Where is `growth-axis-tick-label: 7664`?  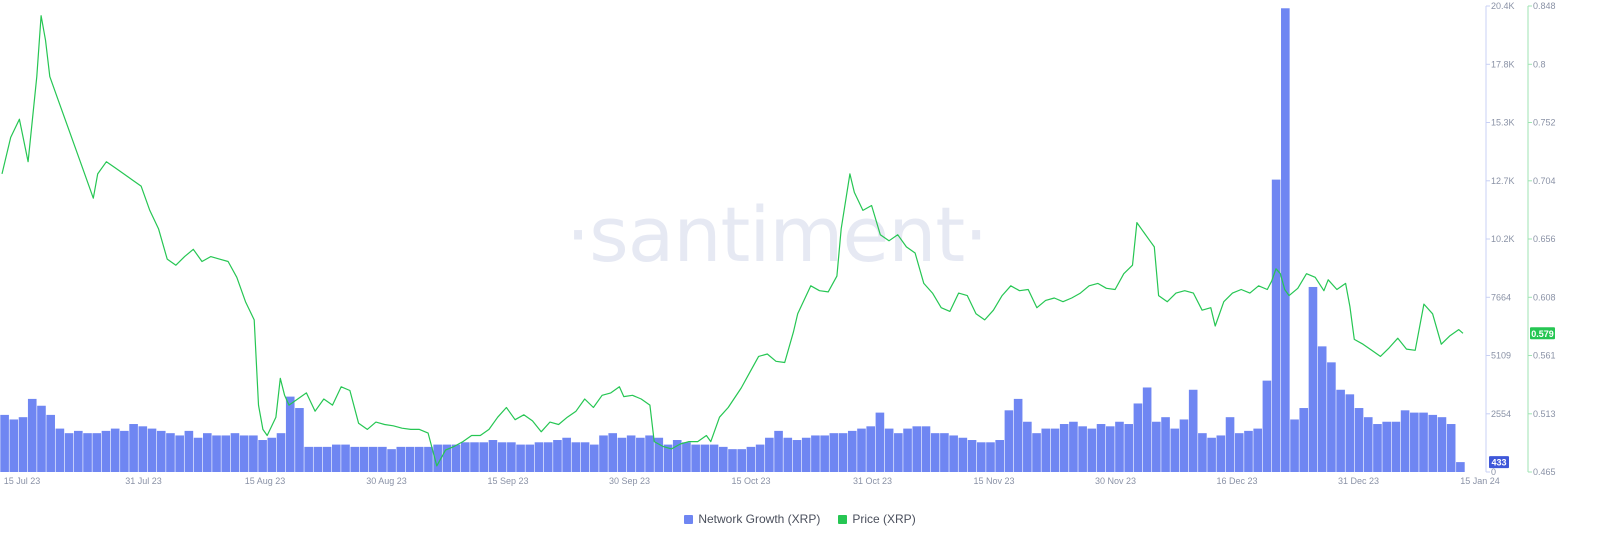 growth-axis-tick-label: 7664 is located at coordinates (1501, 297).